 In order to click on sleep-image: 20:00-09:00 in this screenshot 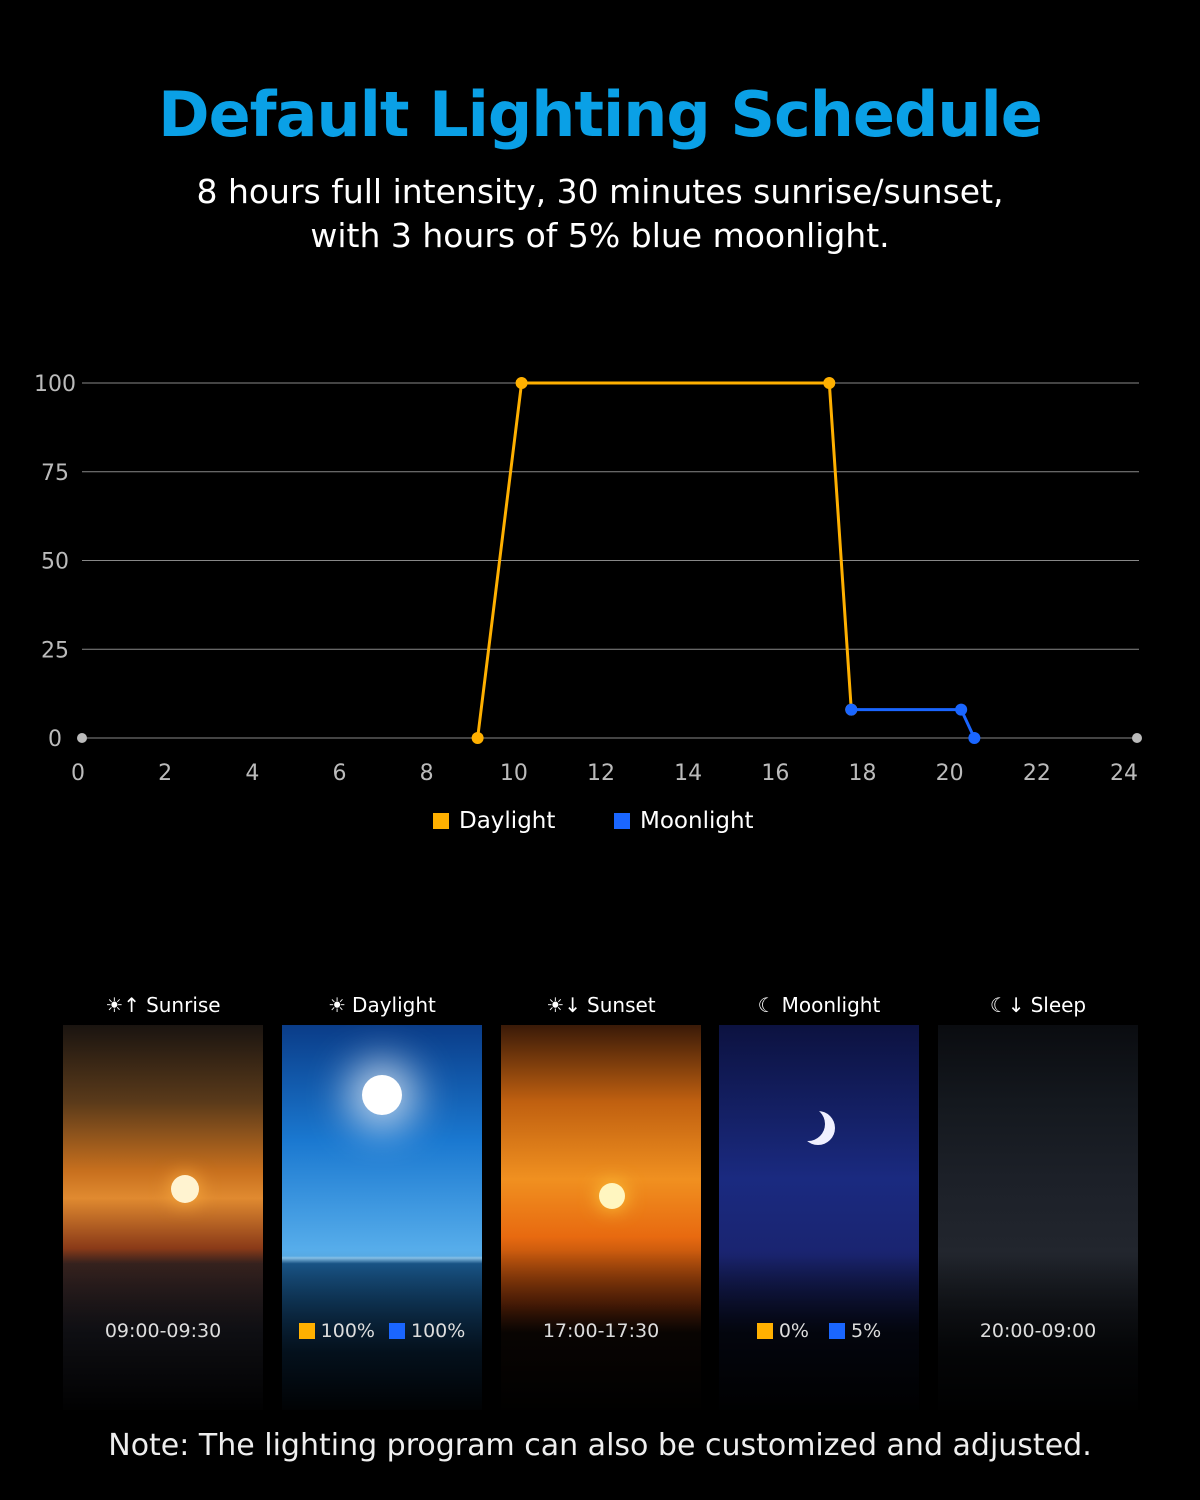, I will do `click(1038, 1217)`.